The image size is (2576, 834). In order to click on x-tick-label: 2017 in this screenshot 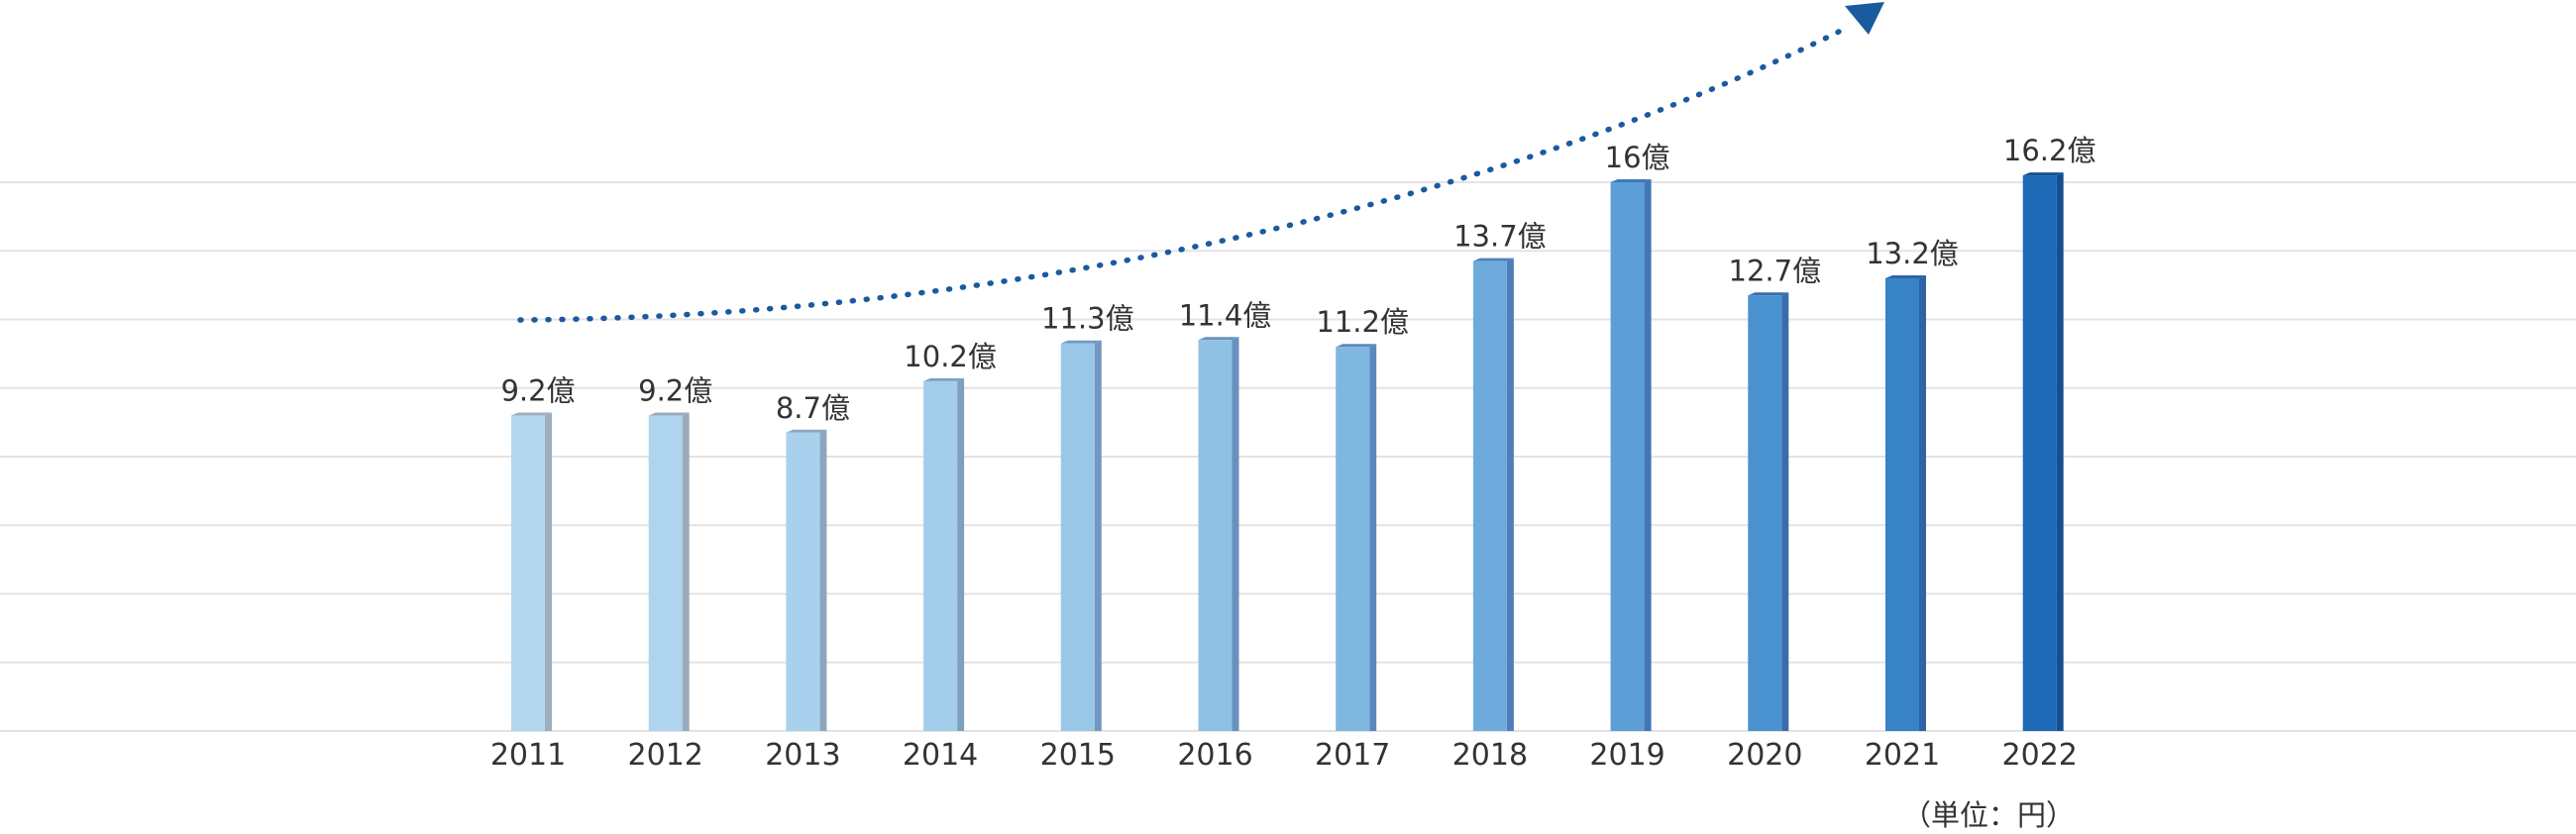, I will do `click(1352, 755)`.